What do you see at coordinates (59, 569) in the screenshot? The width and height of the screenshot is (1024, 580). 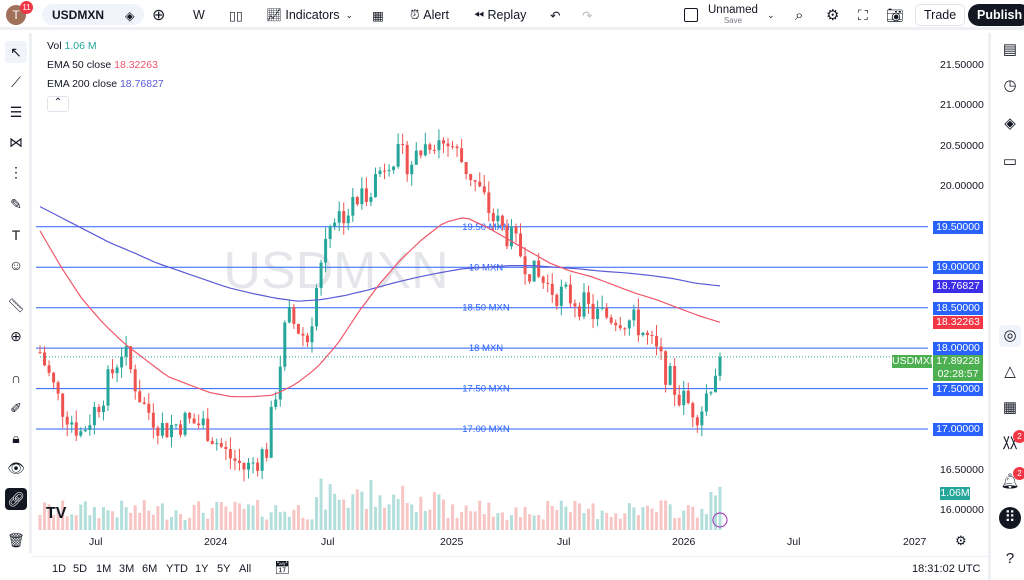 I see `range-1d: 1D` at bounding box center [59, 569].